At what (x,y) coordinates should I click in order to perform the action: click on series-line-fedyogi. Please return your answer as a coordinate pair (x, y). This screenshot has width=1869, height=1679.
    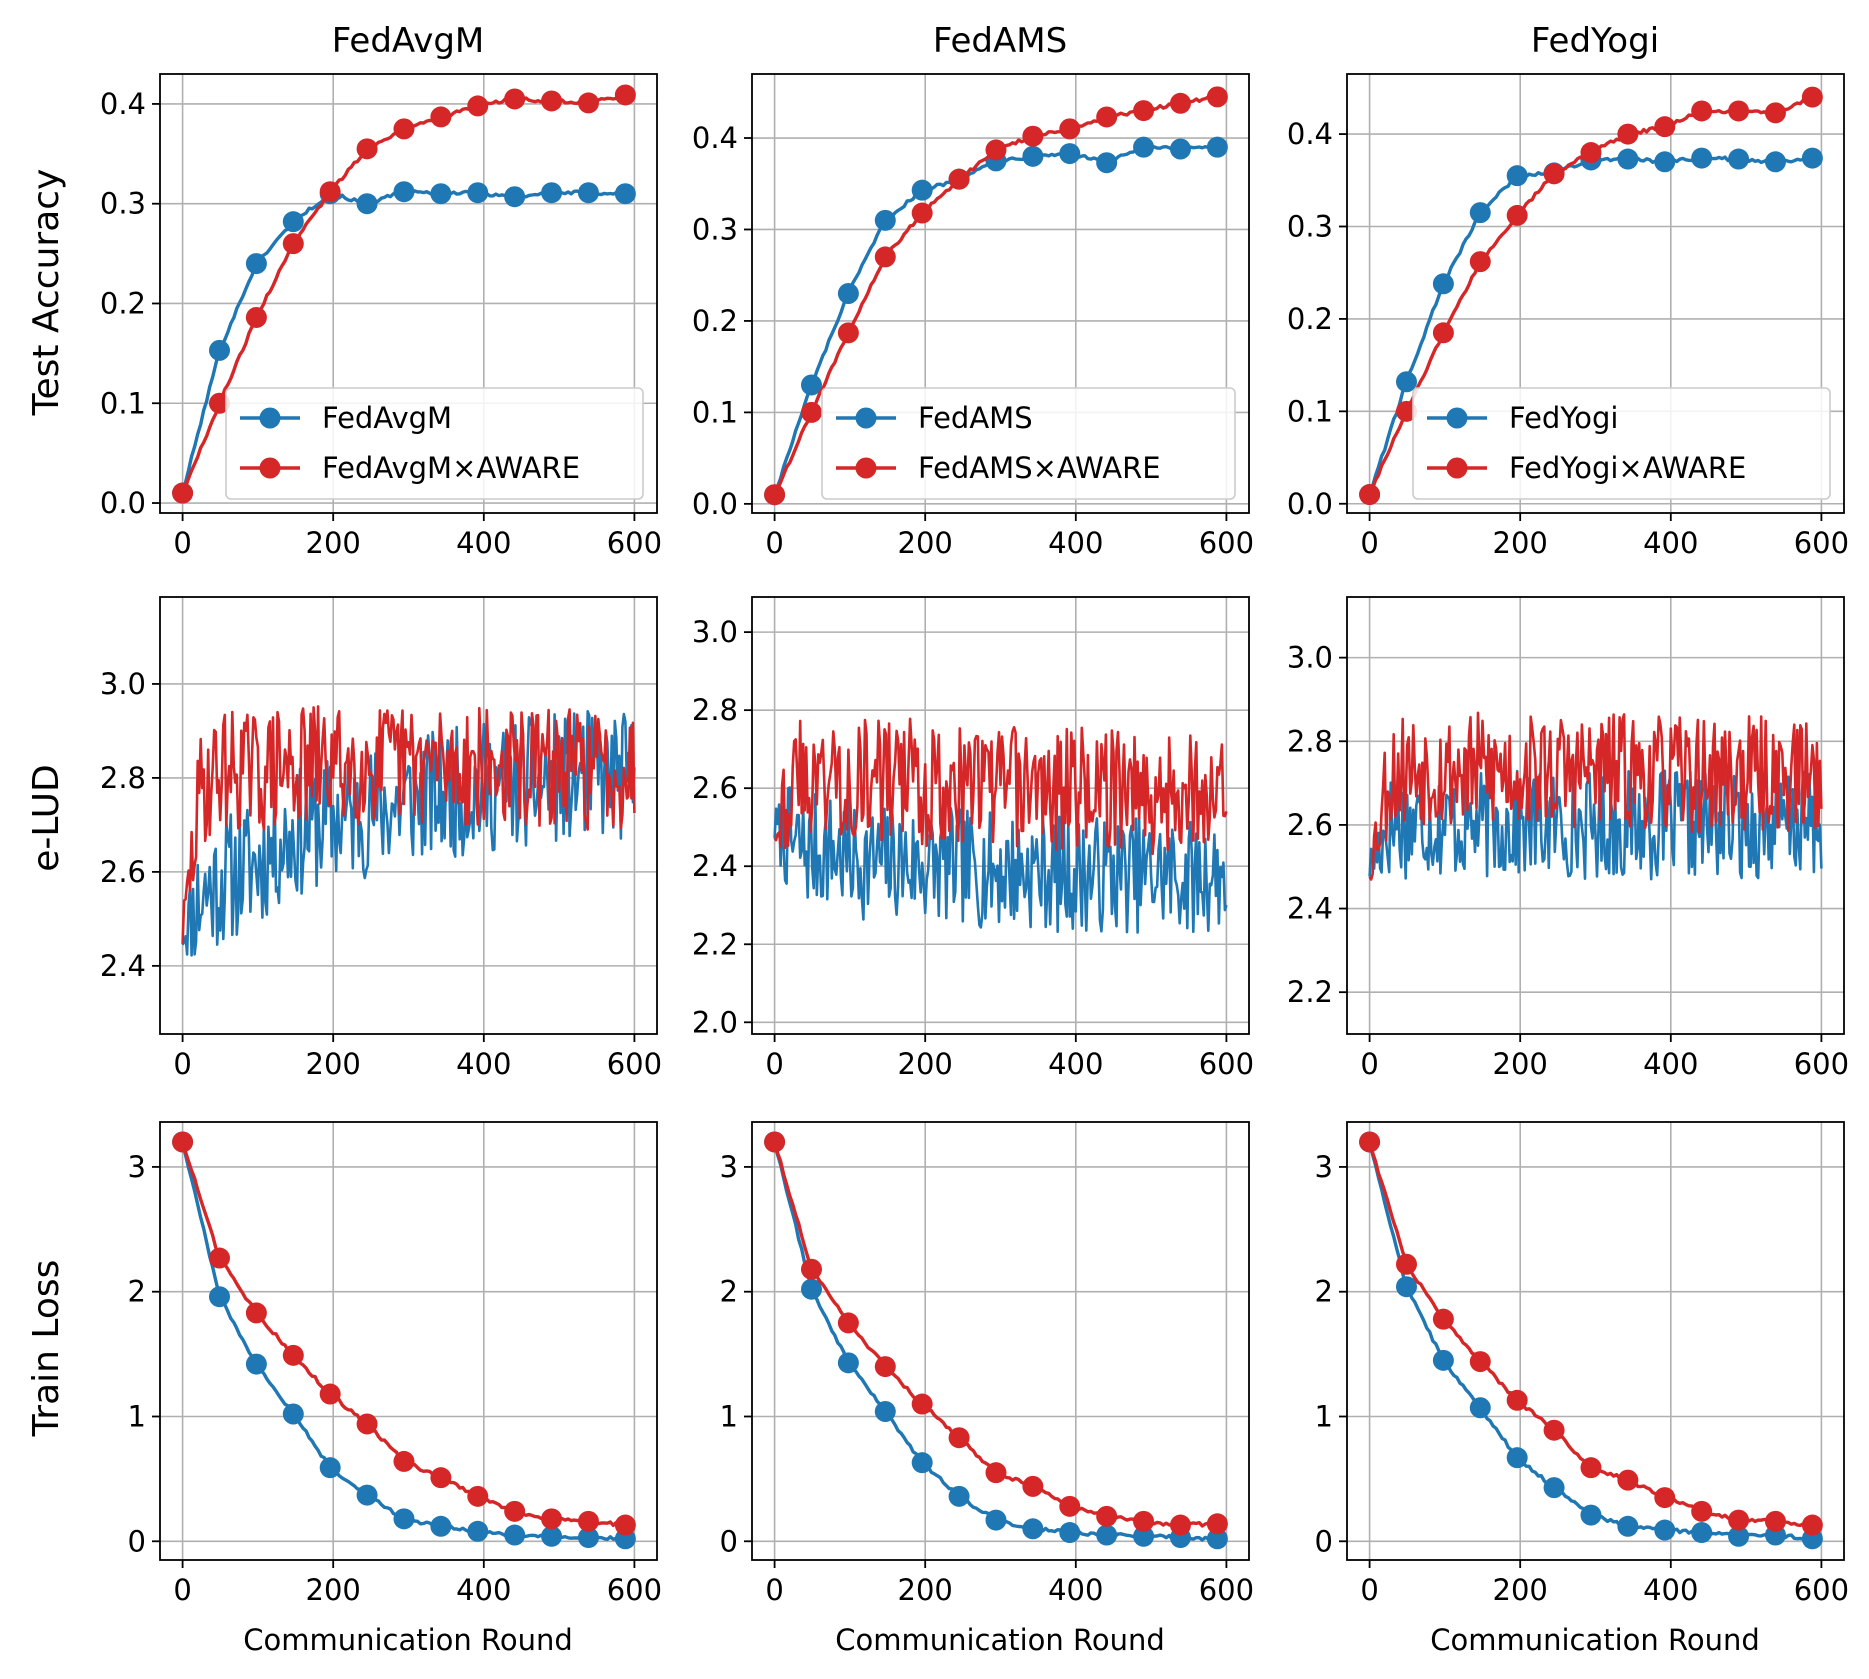
    Looking at the image, I should click on (1595, 825).